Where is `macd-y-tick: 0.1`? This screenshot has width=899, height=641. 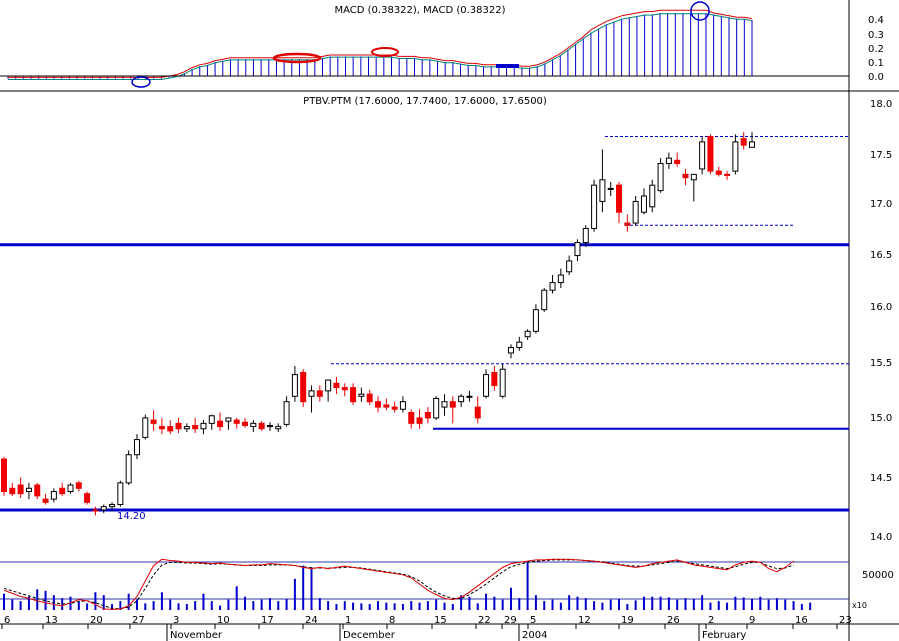
macd-y-tick: 0.1 is located at coordinates (876, 63).